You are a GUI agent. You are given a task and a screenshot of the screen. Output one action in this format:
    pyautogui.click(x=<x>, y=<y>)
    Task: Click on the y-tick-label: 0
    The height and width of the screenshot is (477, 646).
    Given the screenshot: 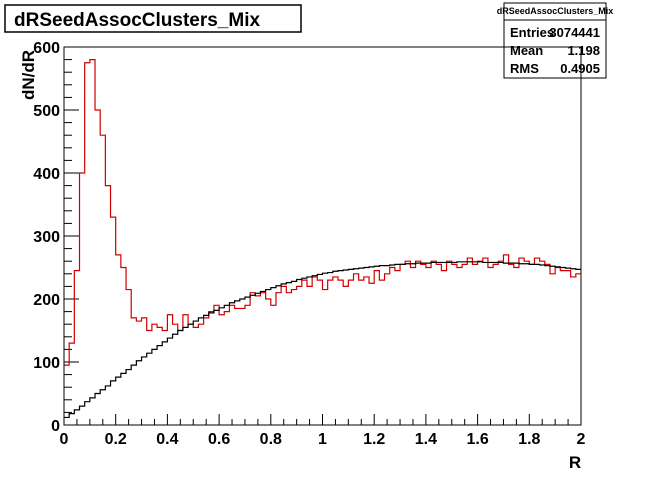 What is the action you would take?
    pyautogui.click(x=55, y=426)
    